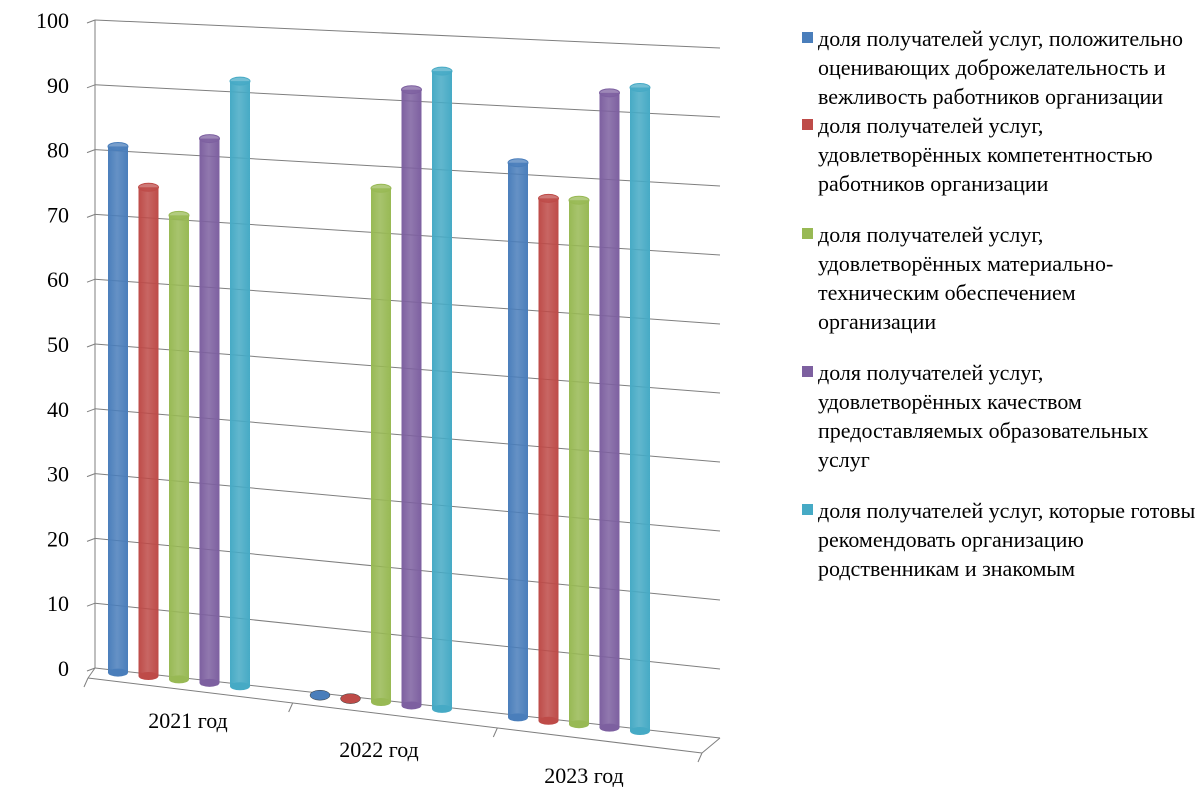 This screenshot has width=1201, height=787. I want to click on y-tick-label: 40, so click(58, 409).